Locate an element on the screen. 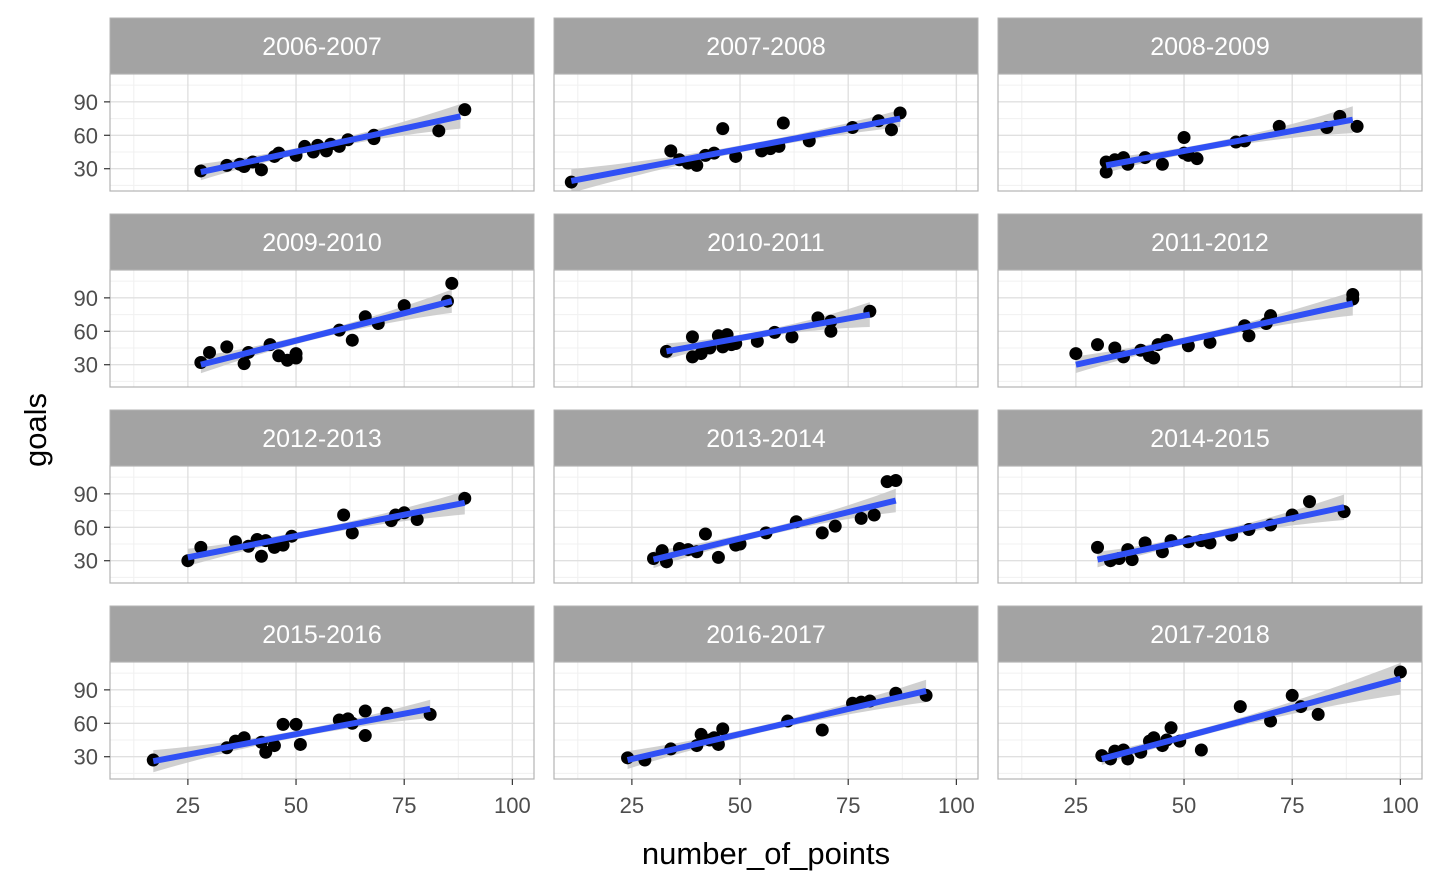 This screenshot has height=889, width=1440. facet-panel-2017-2018: 2017-2018 is located at coordinates (1210, 692).